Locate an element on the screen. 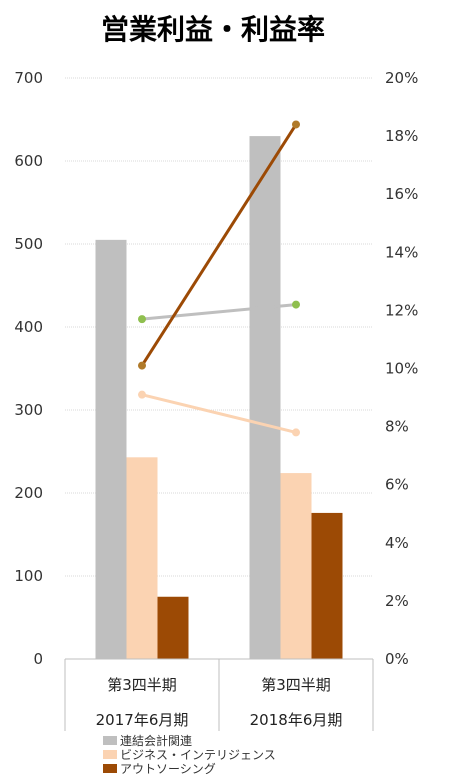 The image size is (450, 779). category-label-period: 2017年6月期 is located at coordinates (142, 720).